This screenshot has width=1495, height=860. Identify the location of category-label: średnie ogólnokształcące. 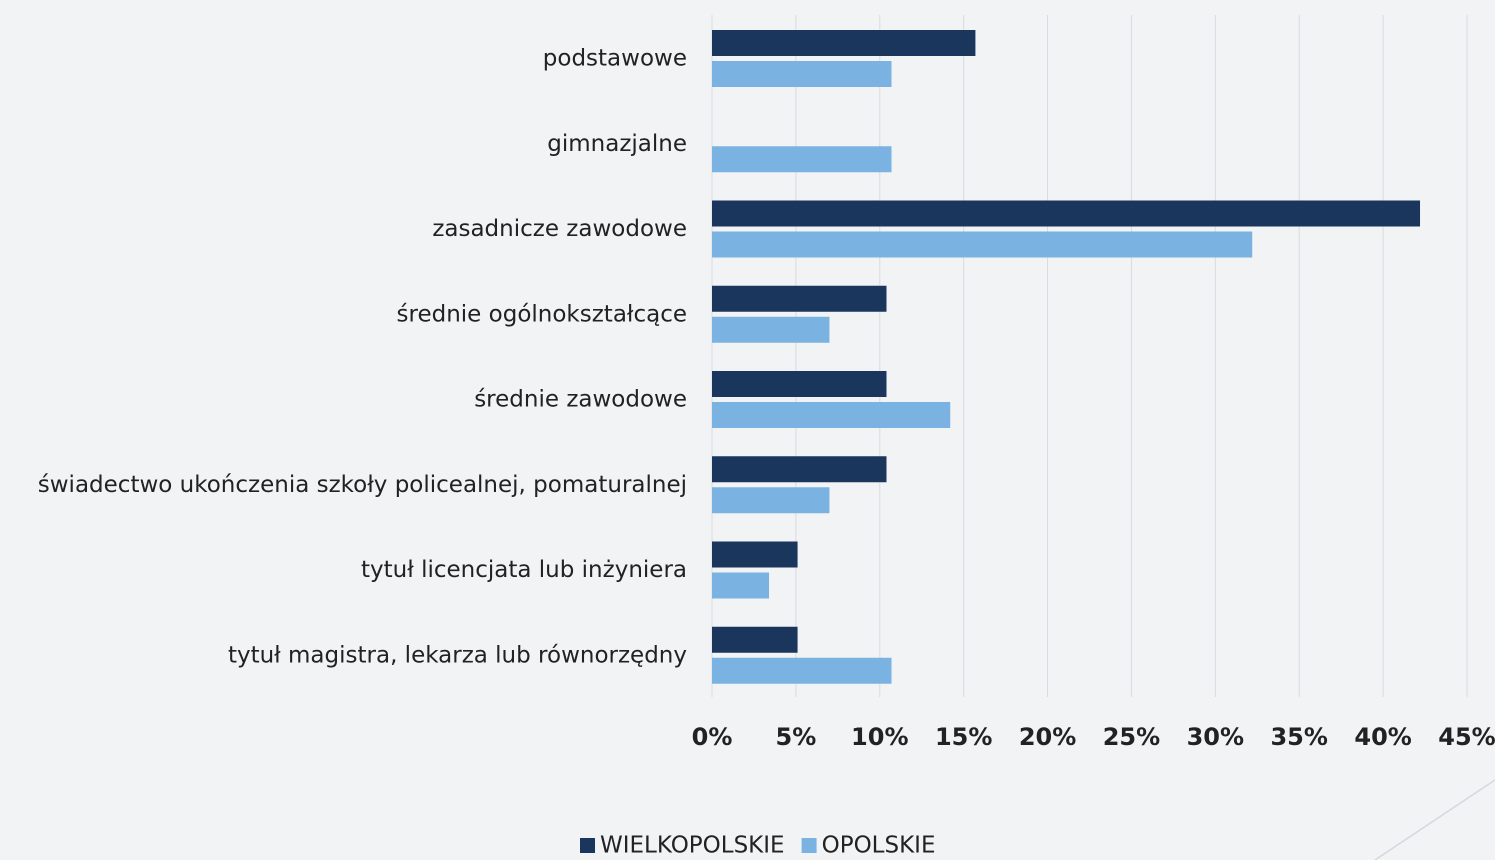
(542, 314).